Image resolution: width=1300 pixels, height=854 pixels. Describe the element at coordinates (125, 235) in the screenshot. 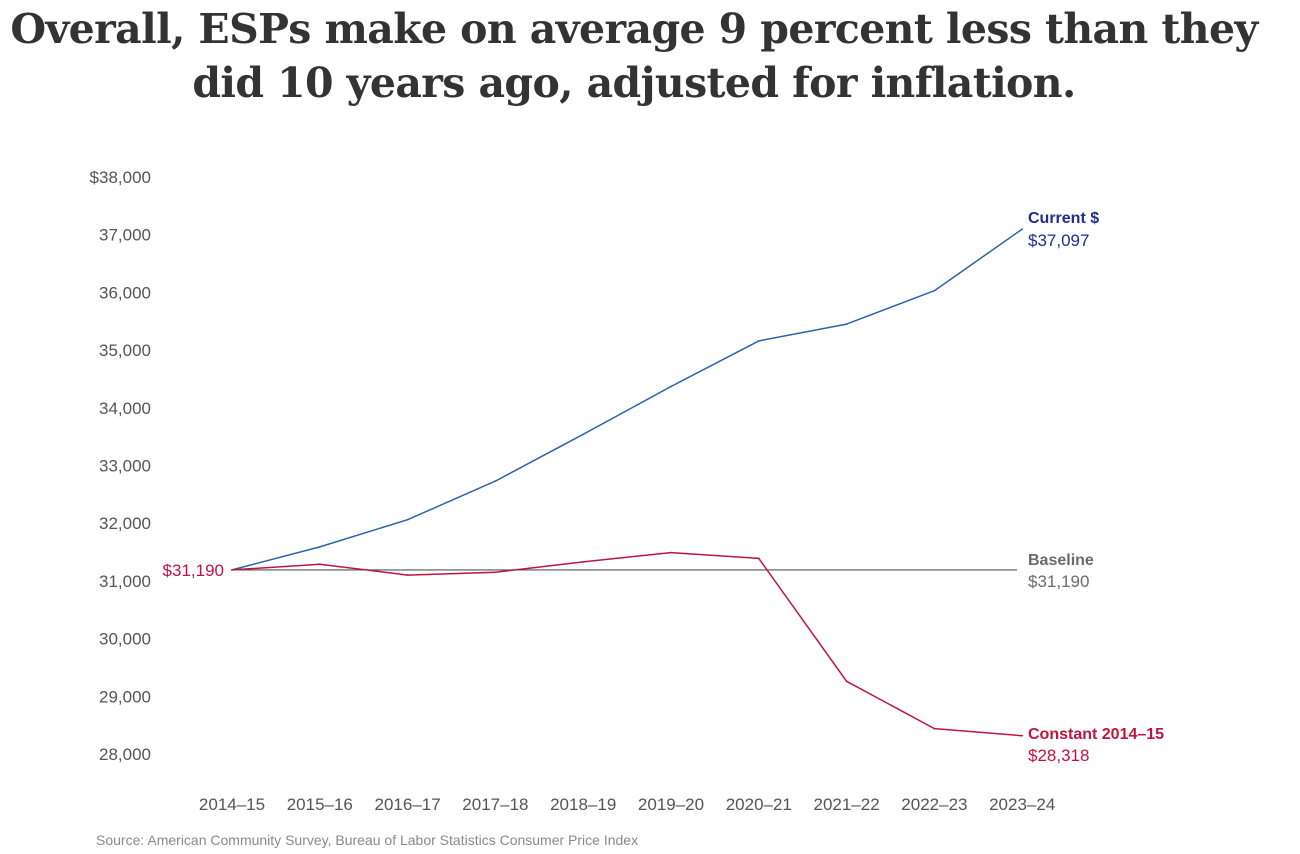

I see `y-tick-label: 37,000` at that location.